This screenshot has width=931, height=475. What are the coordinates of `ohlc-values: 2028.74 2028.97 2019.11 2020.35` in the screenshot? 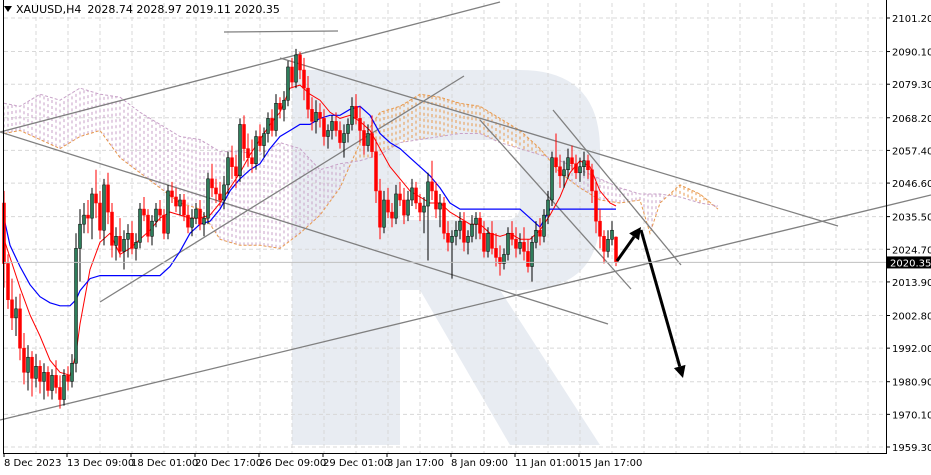 It's located at (183, 9).